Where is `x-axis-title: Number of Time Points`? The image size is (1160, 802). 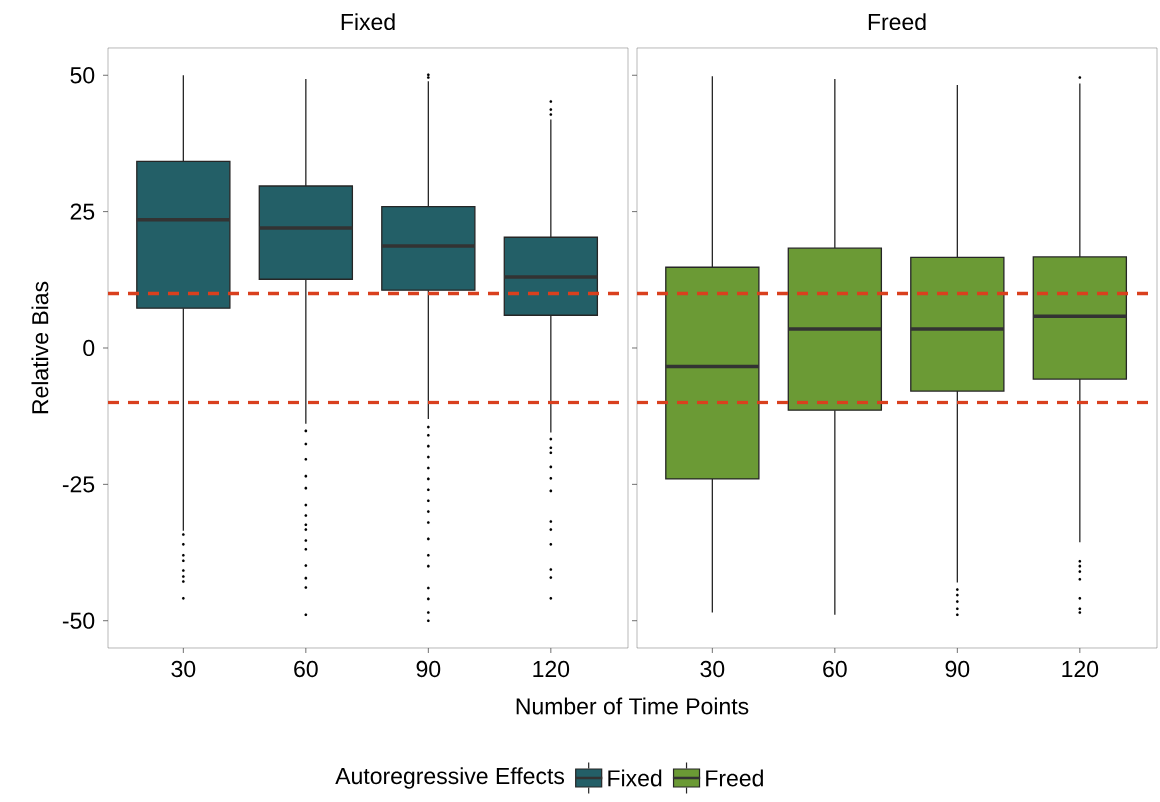
x-axis-title: Number of Time Points is located at coordinates (632, 706).